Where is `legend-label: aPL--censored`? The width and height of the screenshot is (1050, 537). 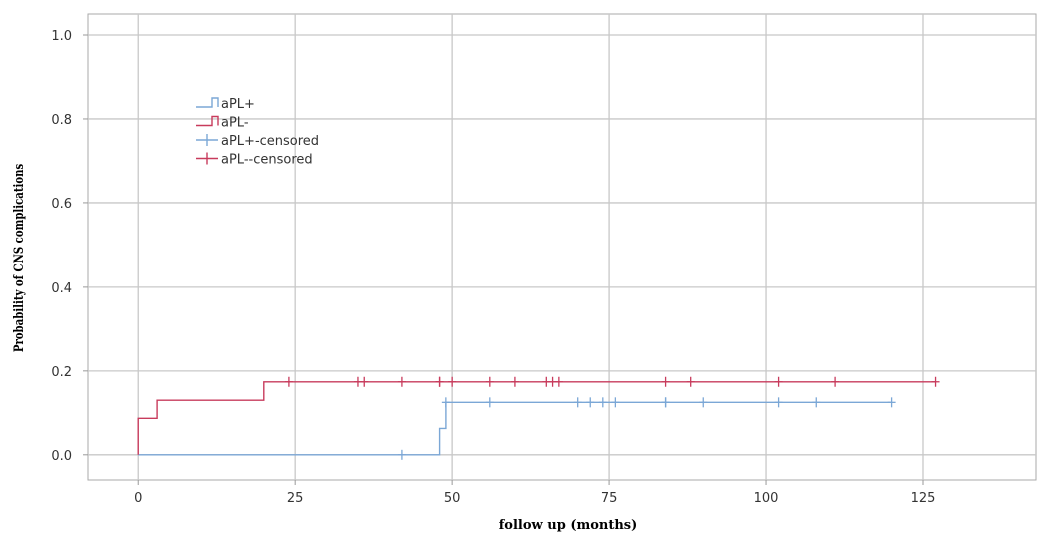 legend-label: aPL--censored is located at coordinates (267, 160).